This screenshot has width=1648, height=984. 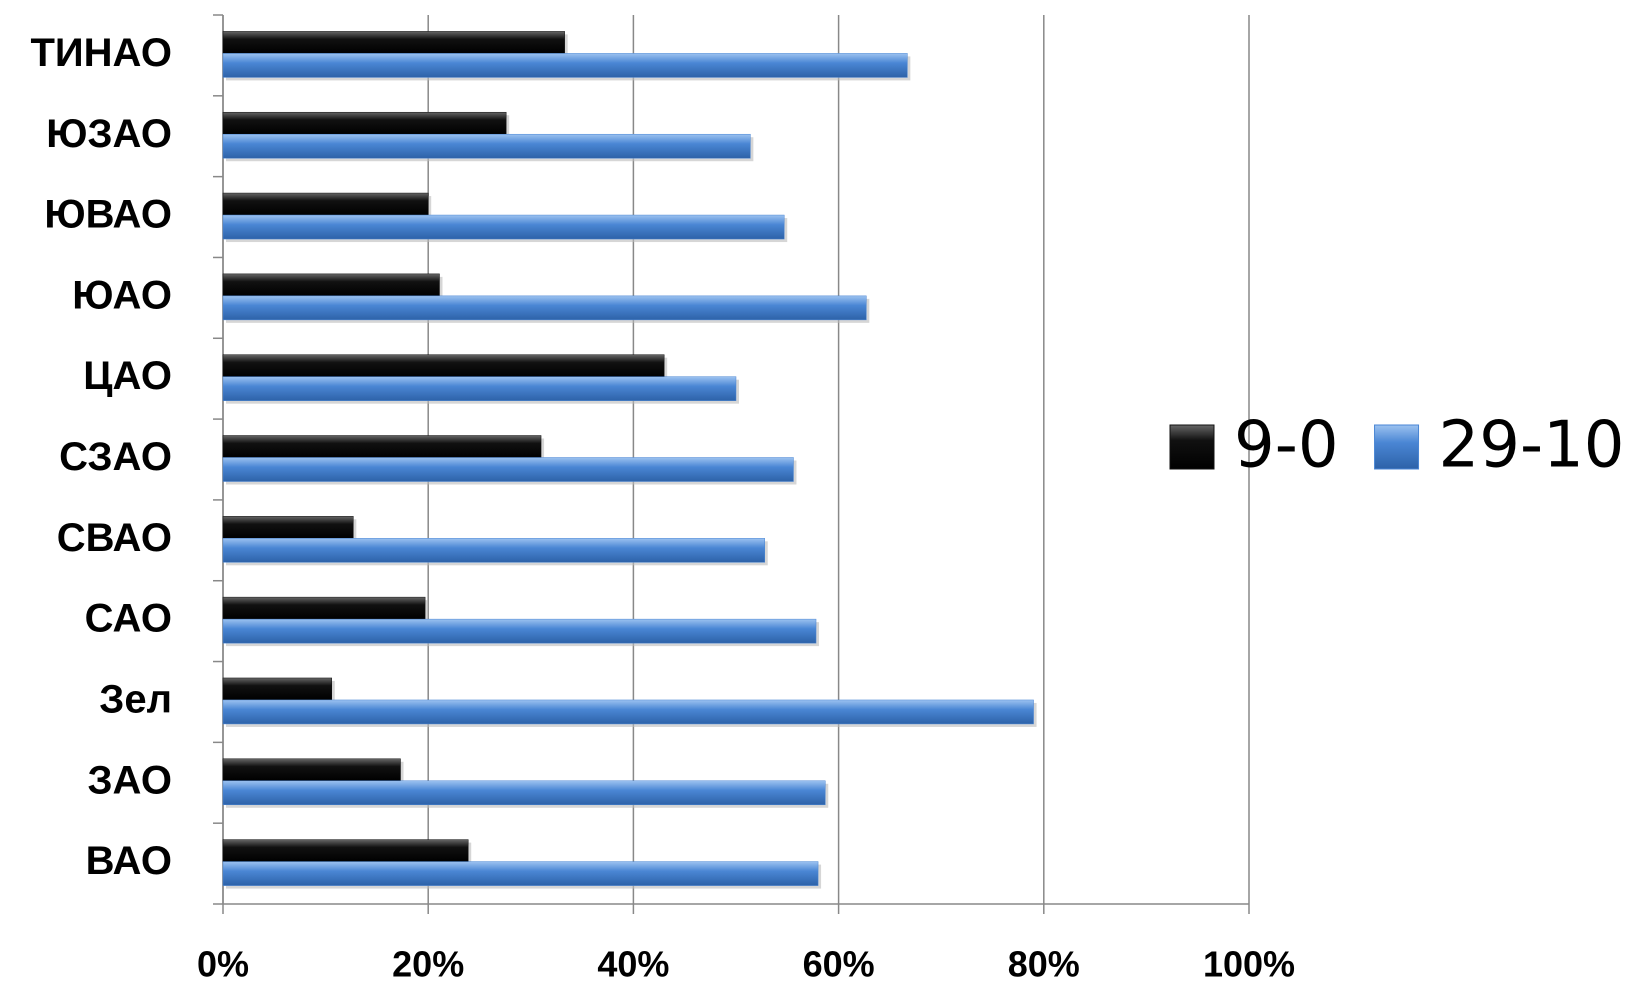 I want to click on x-tick-label: 0%, so click(x=223, y=964).